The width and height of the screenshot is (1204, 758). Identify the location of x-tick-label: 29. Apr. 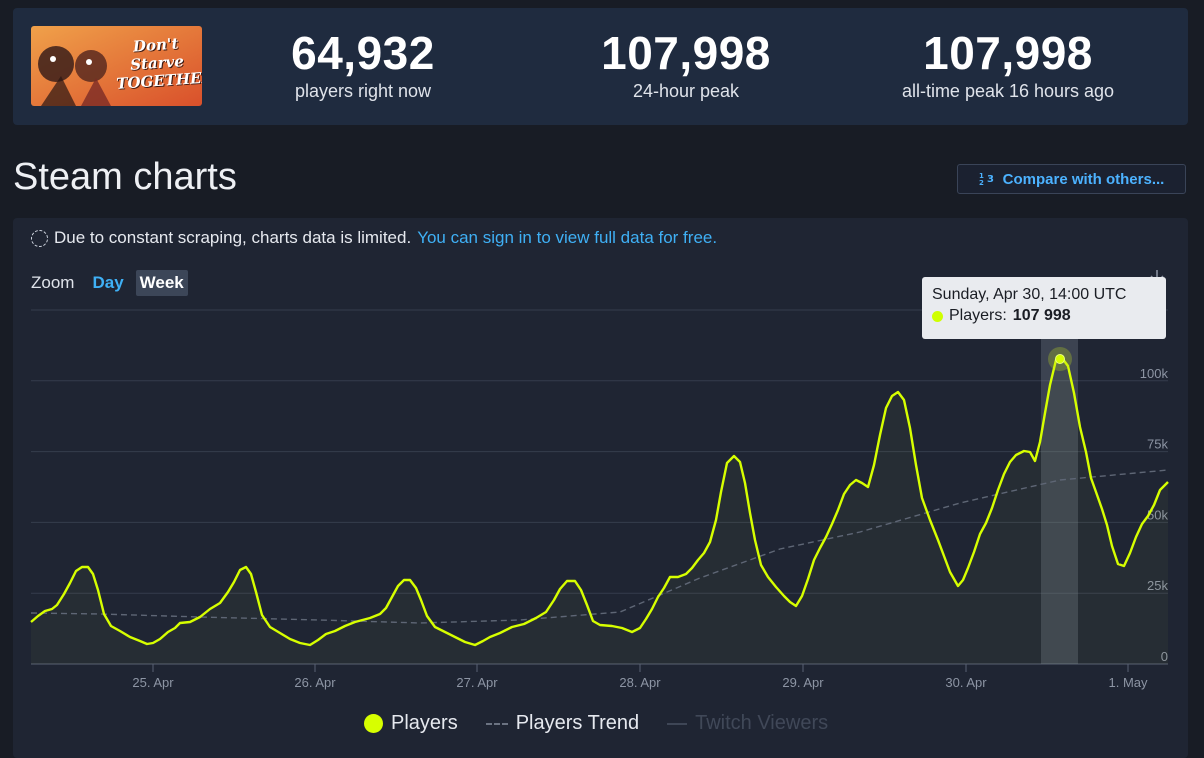
(803, 682).